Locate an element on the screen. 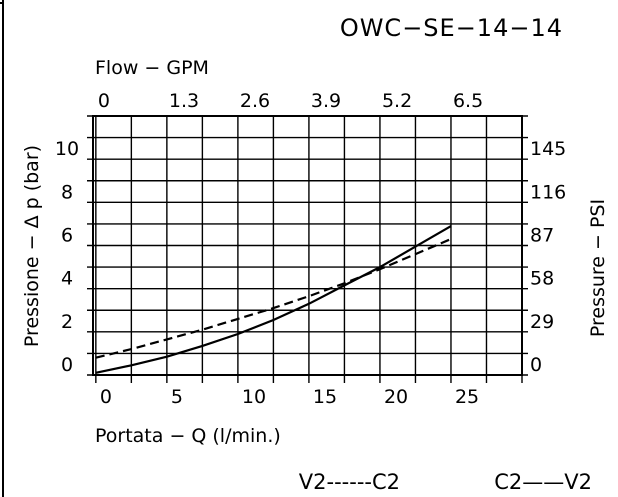 Image resolution: width=618 pixels, height=497 pixels. y2-tick-labels: 0 29 58 87 116 145 is located at coordinates (548, 257).